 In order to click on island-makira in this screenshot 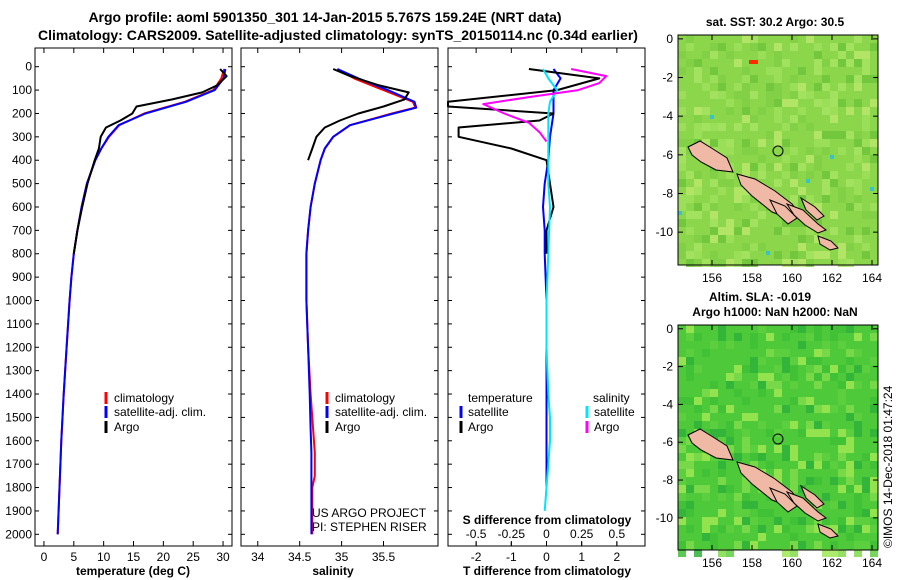, I will do `click(828, 531)`.